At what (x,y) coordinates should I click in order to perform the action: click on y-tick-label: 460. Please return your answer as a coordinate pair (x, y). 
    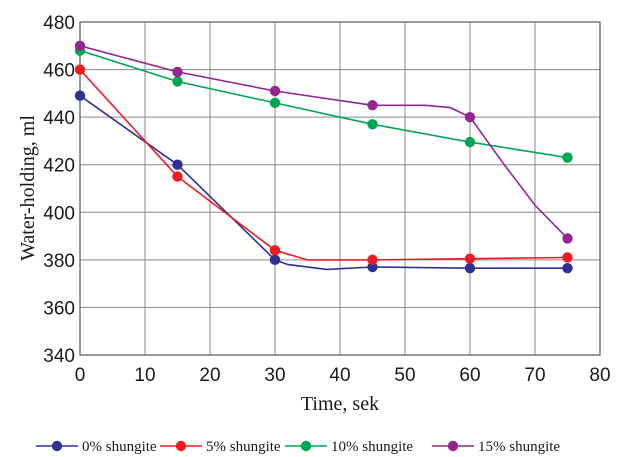
    Looking at the image, I should click on (59, 71).